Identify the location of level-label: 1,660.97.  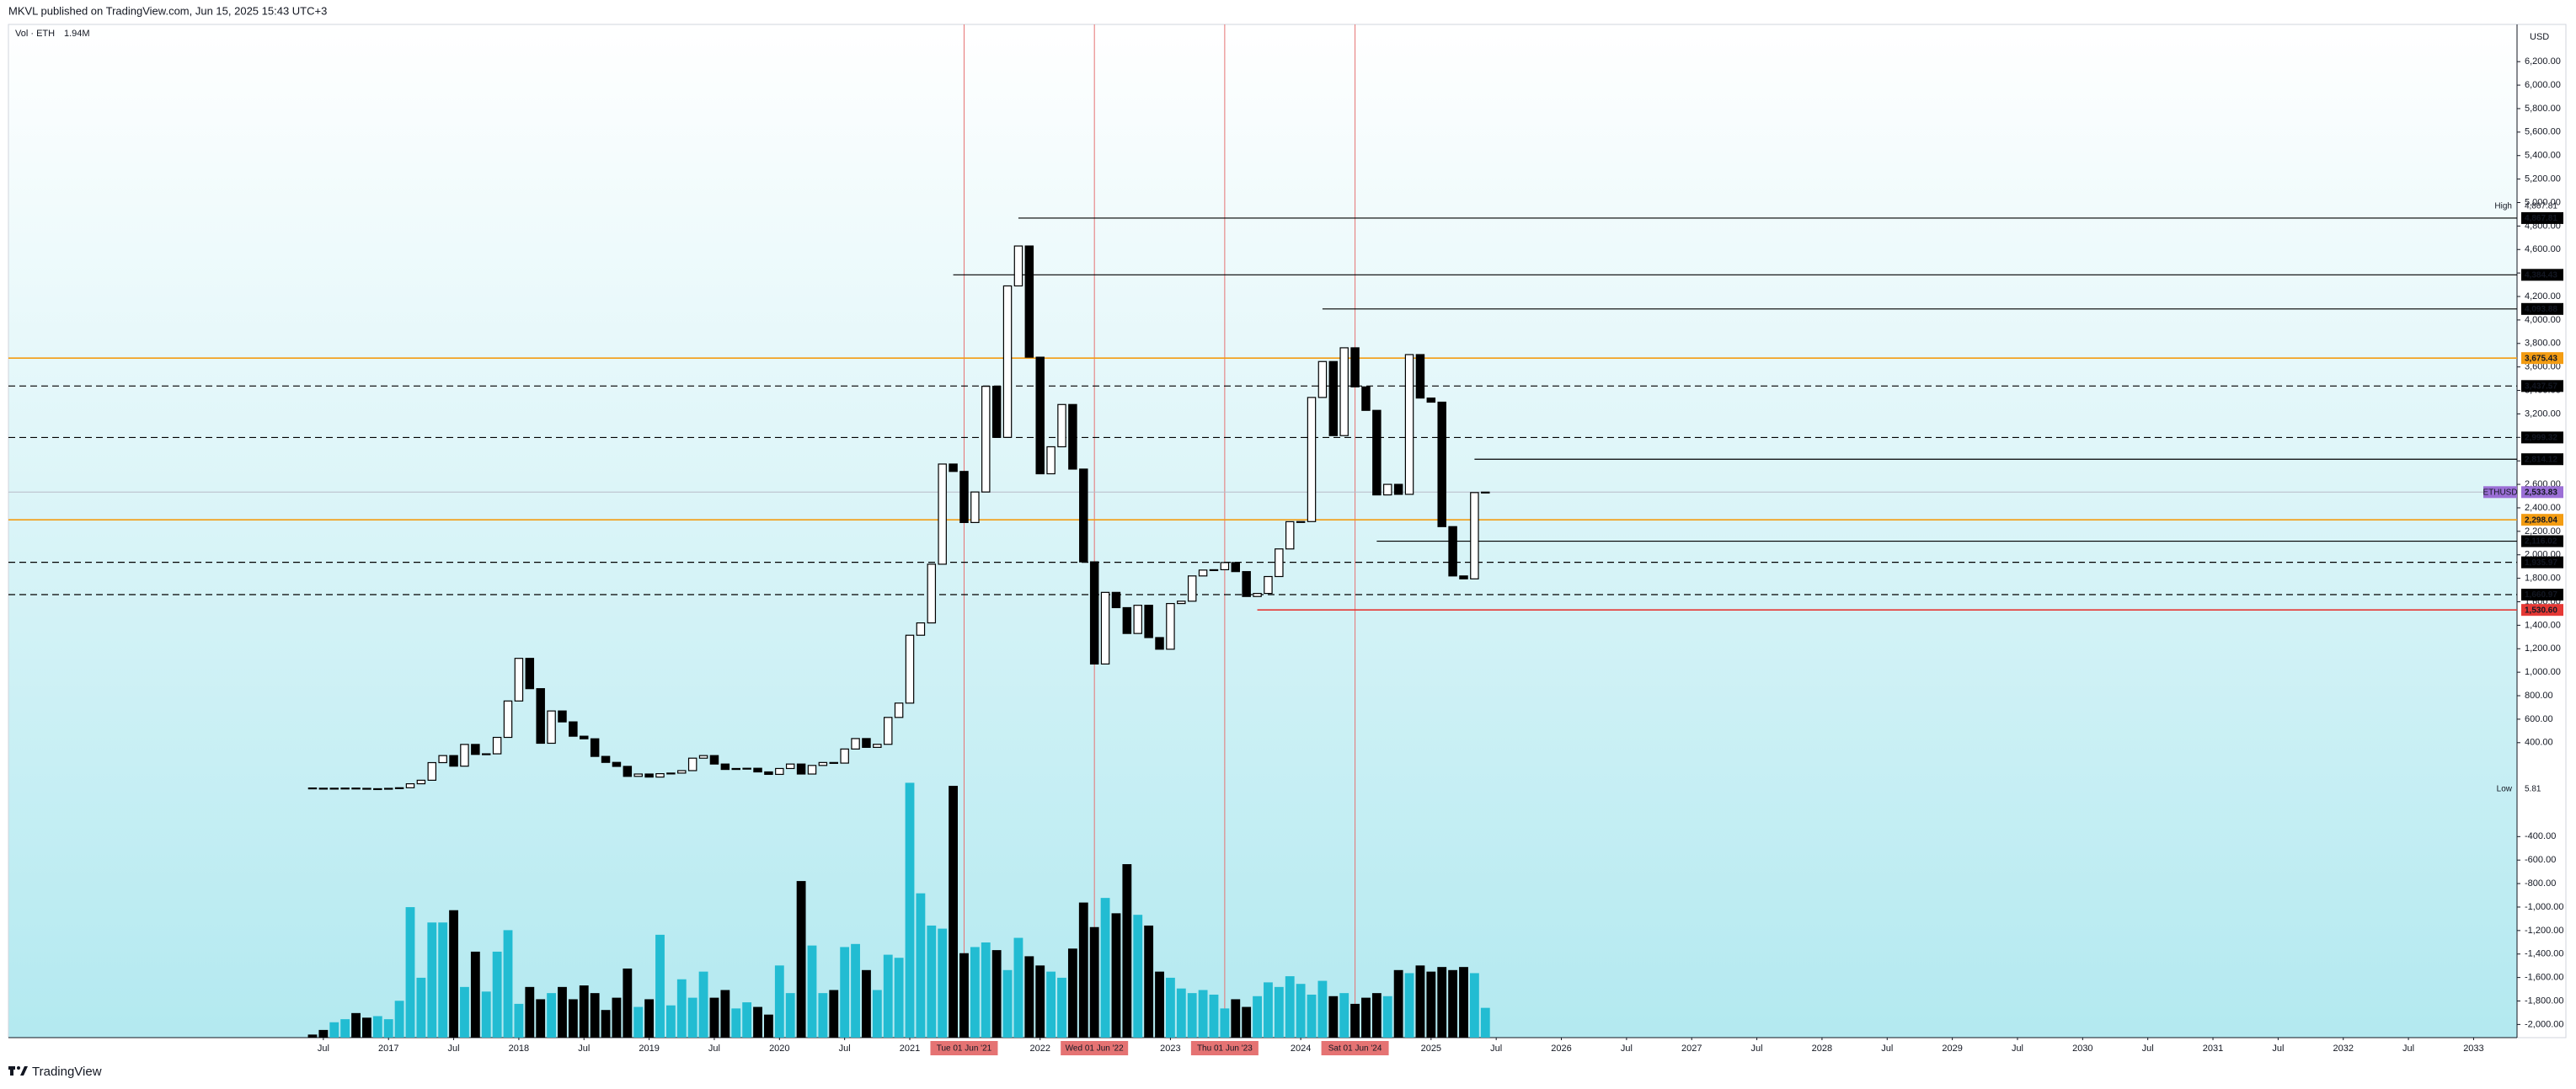
(2541, 595).